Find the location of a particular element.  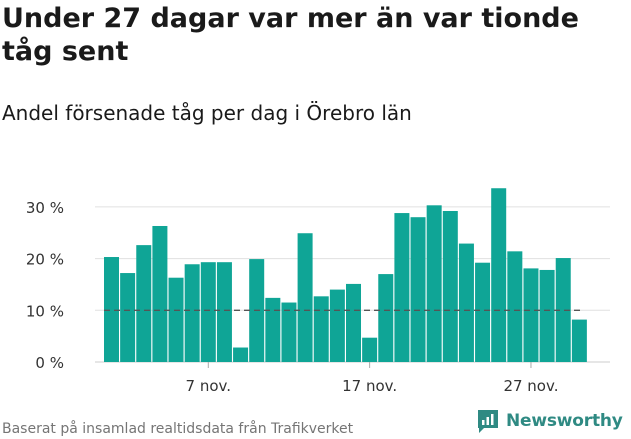

y-axis-ticks: 0 % 10 % 20 % 30 % is located at coordinates (45, 285).